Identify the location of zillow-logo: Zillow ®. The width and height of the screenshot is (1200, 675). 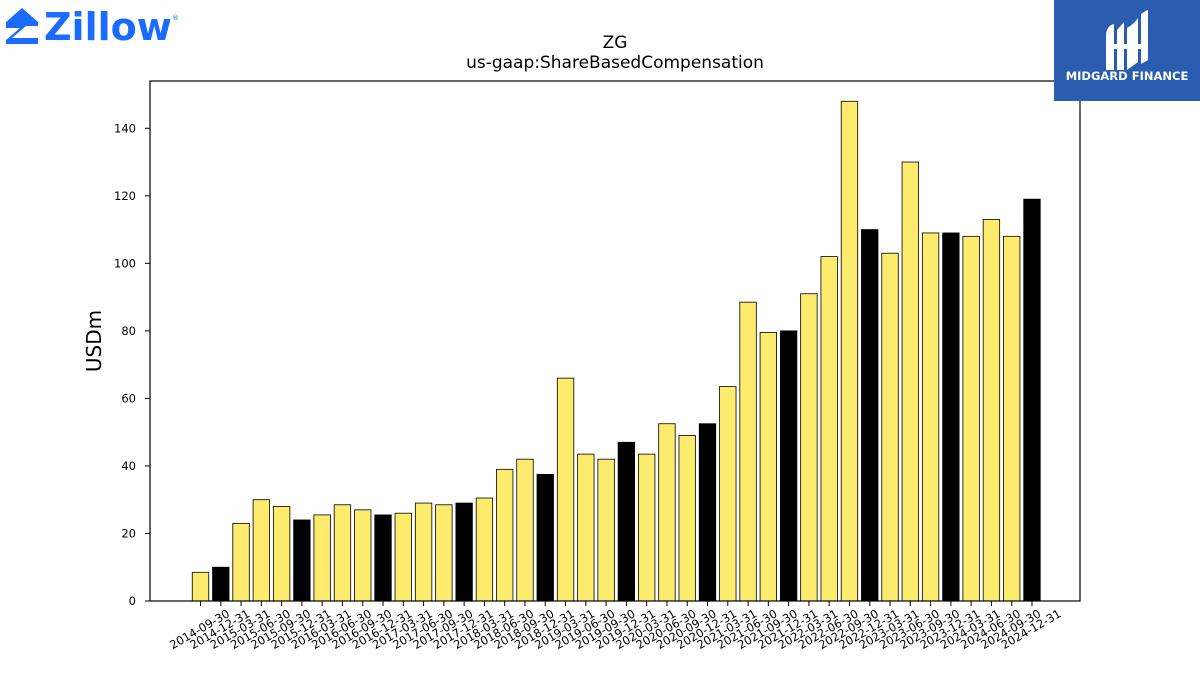
(91, 27).